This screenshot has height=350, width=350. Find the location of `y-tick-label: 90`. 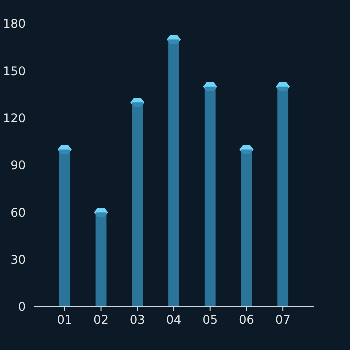

y-tick-label: 90 is located at coordinates (18, 165).